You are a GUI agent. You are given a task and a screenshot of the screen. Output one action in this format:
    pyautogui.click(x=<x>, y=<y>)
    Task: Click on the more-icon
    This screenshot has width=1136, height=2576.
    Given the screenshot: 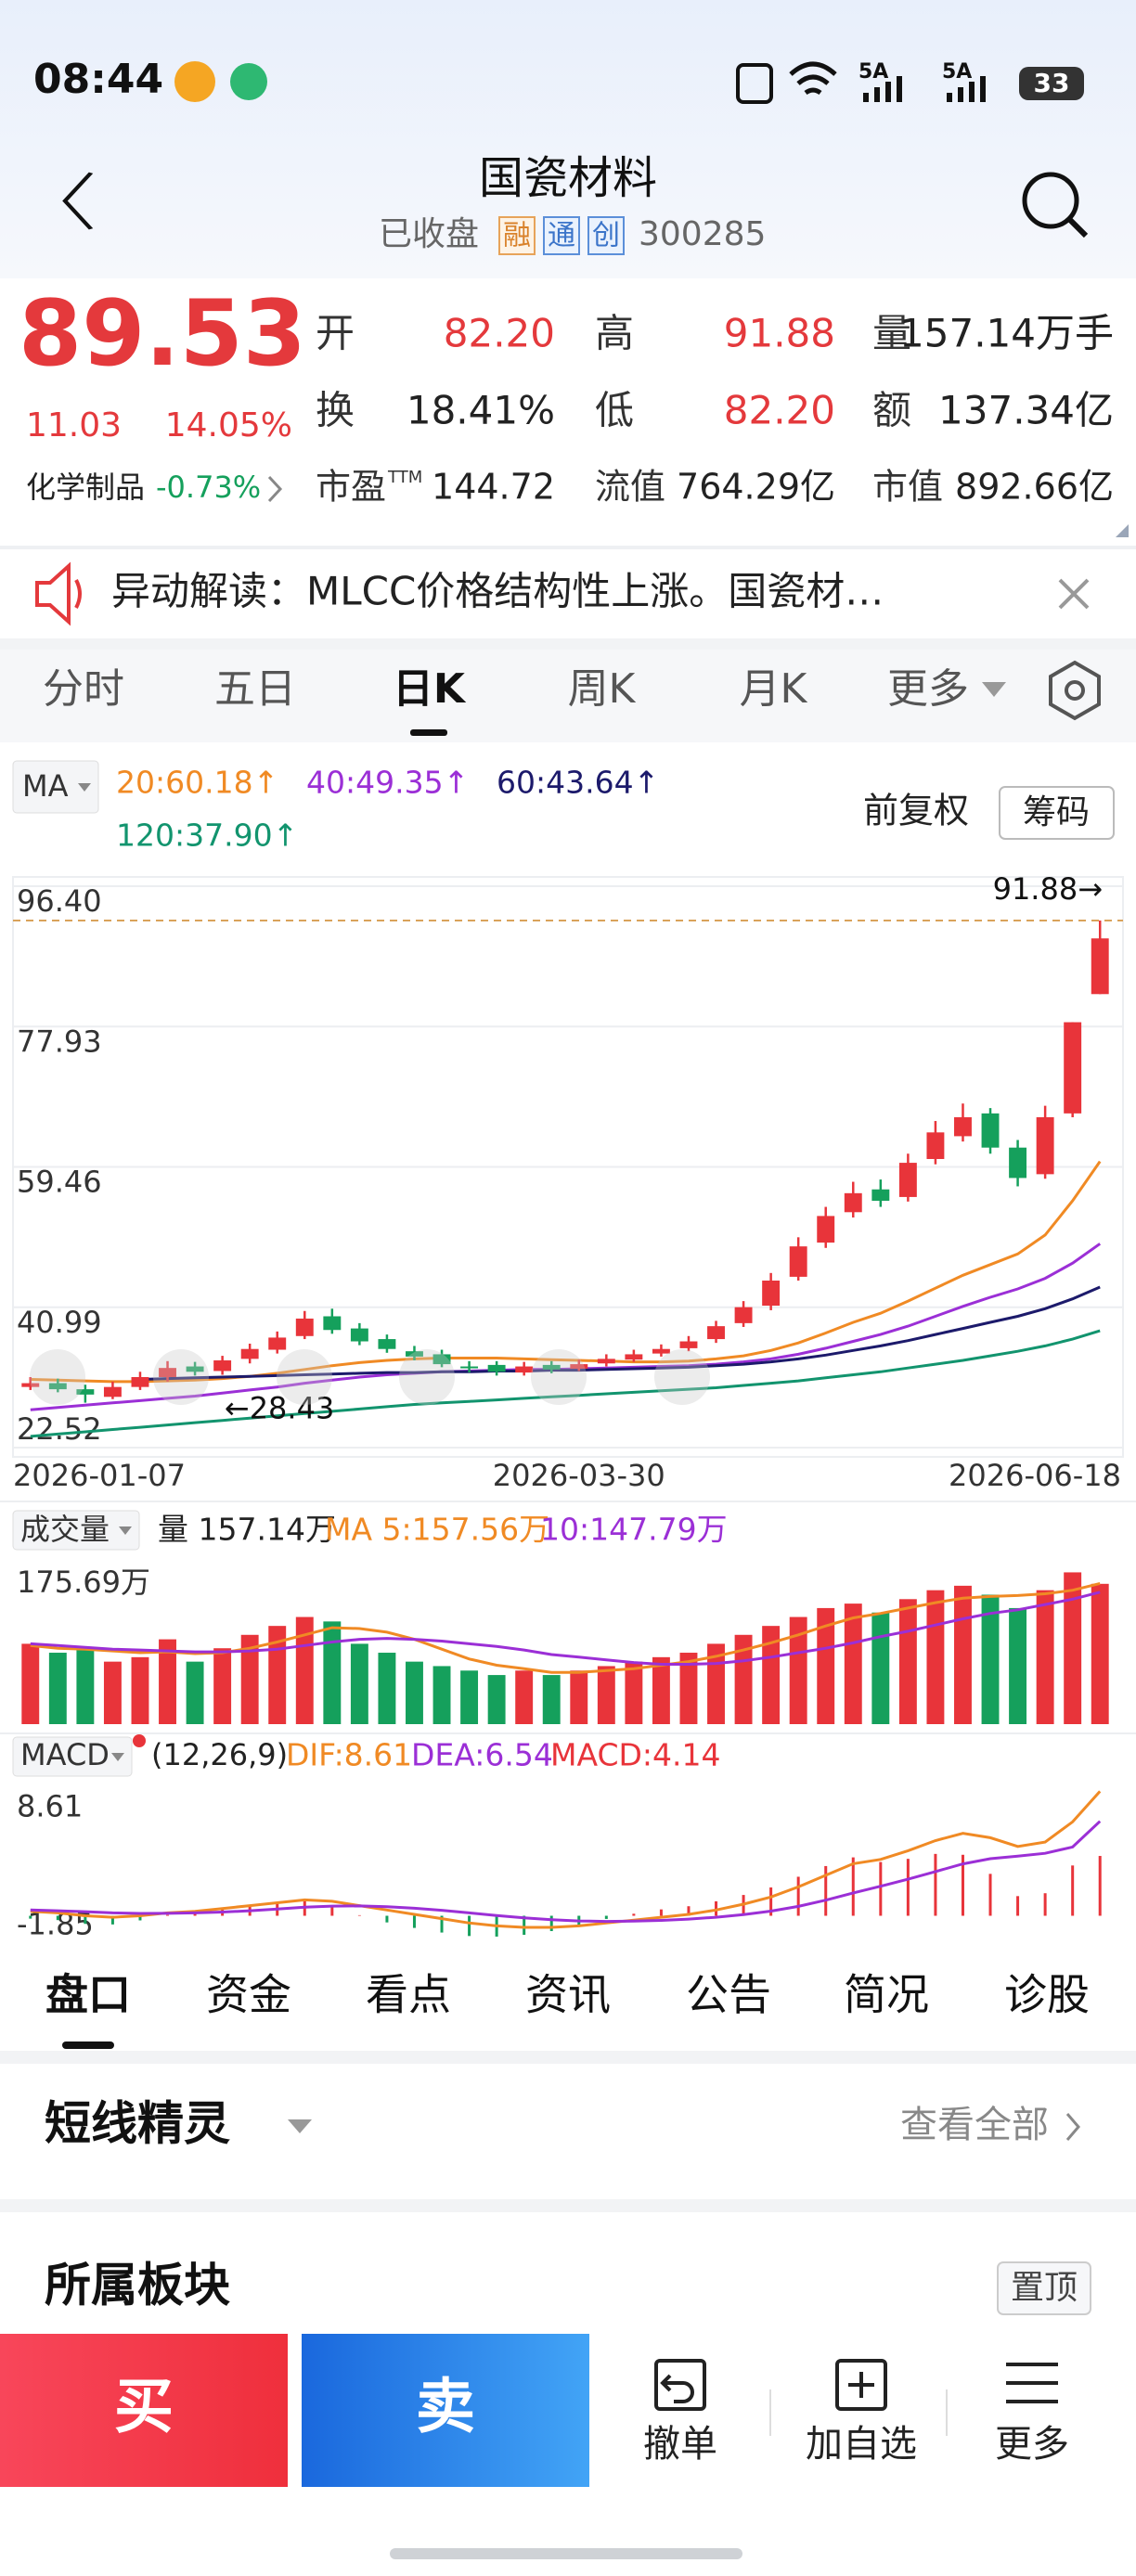 What is the action you would take?
    pyautogui.click(x=1032, y=2383)
    